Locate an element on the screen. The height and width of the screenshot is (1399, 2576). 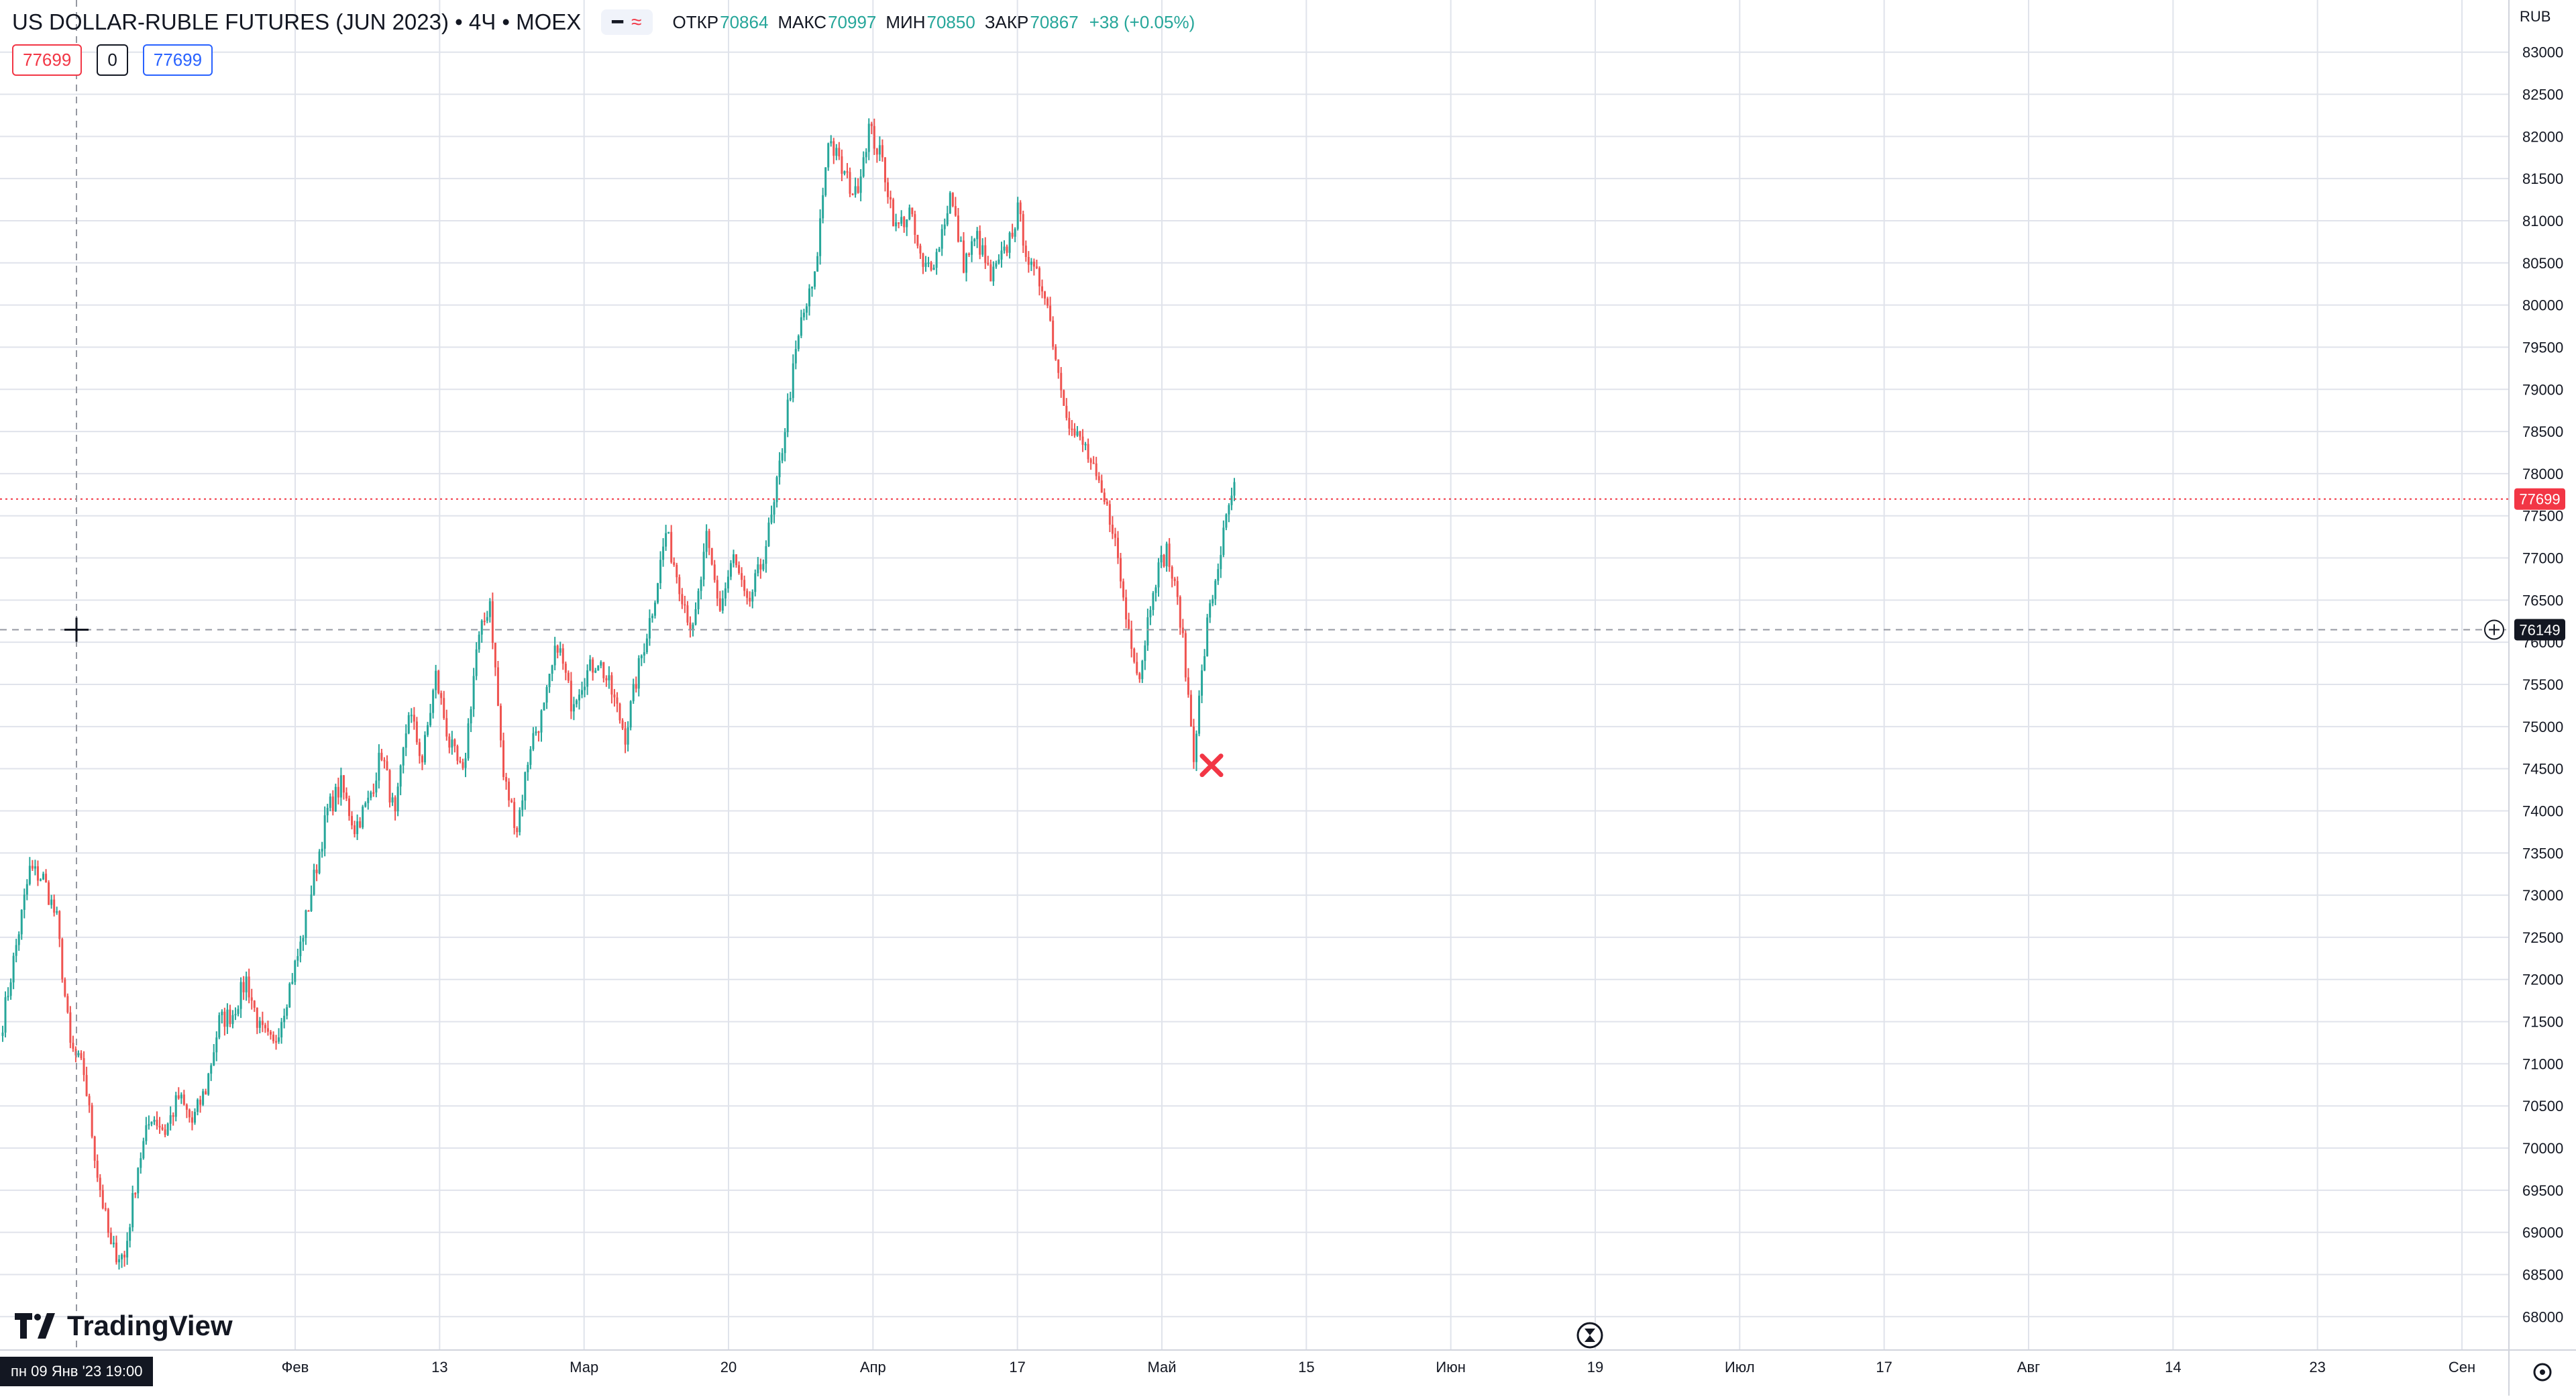
wave-icon: ≈ is located at coordinates (636, 21).